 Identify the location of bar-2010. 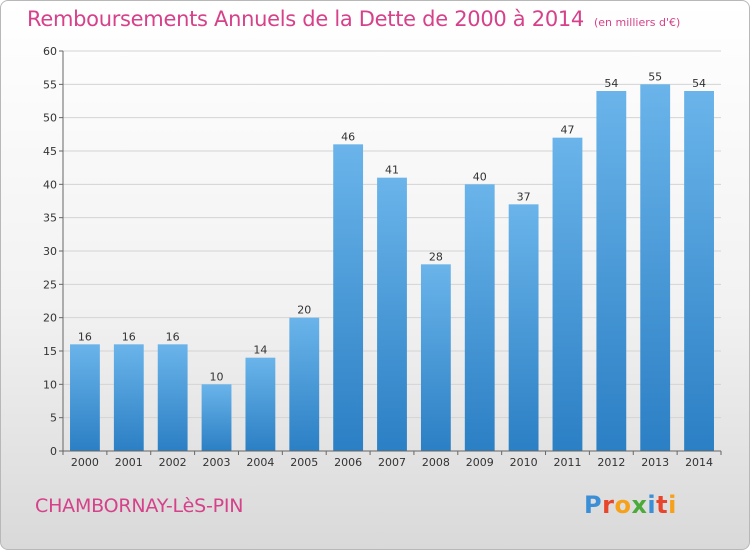
(523, 327).